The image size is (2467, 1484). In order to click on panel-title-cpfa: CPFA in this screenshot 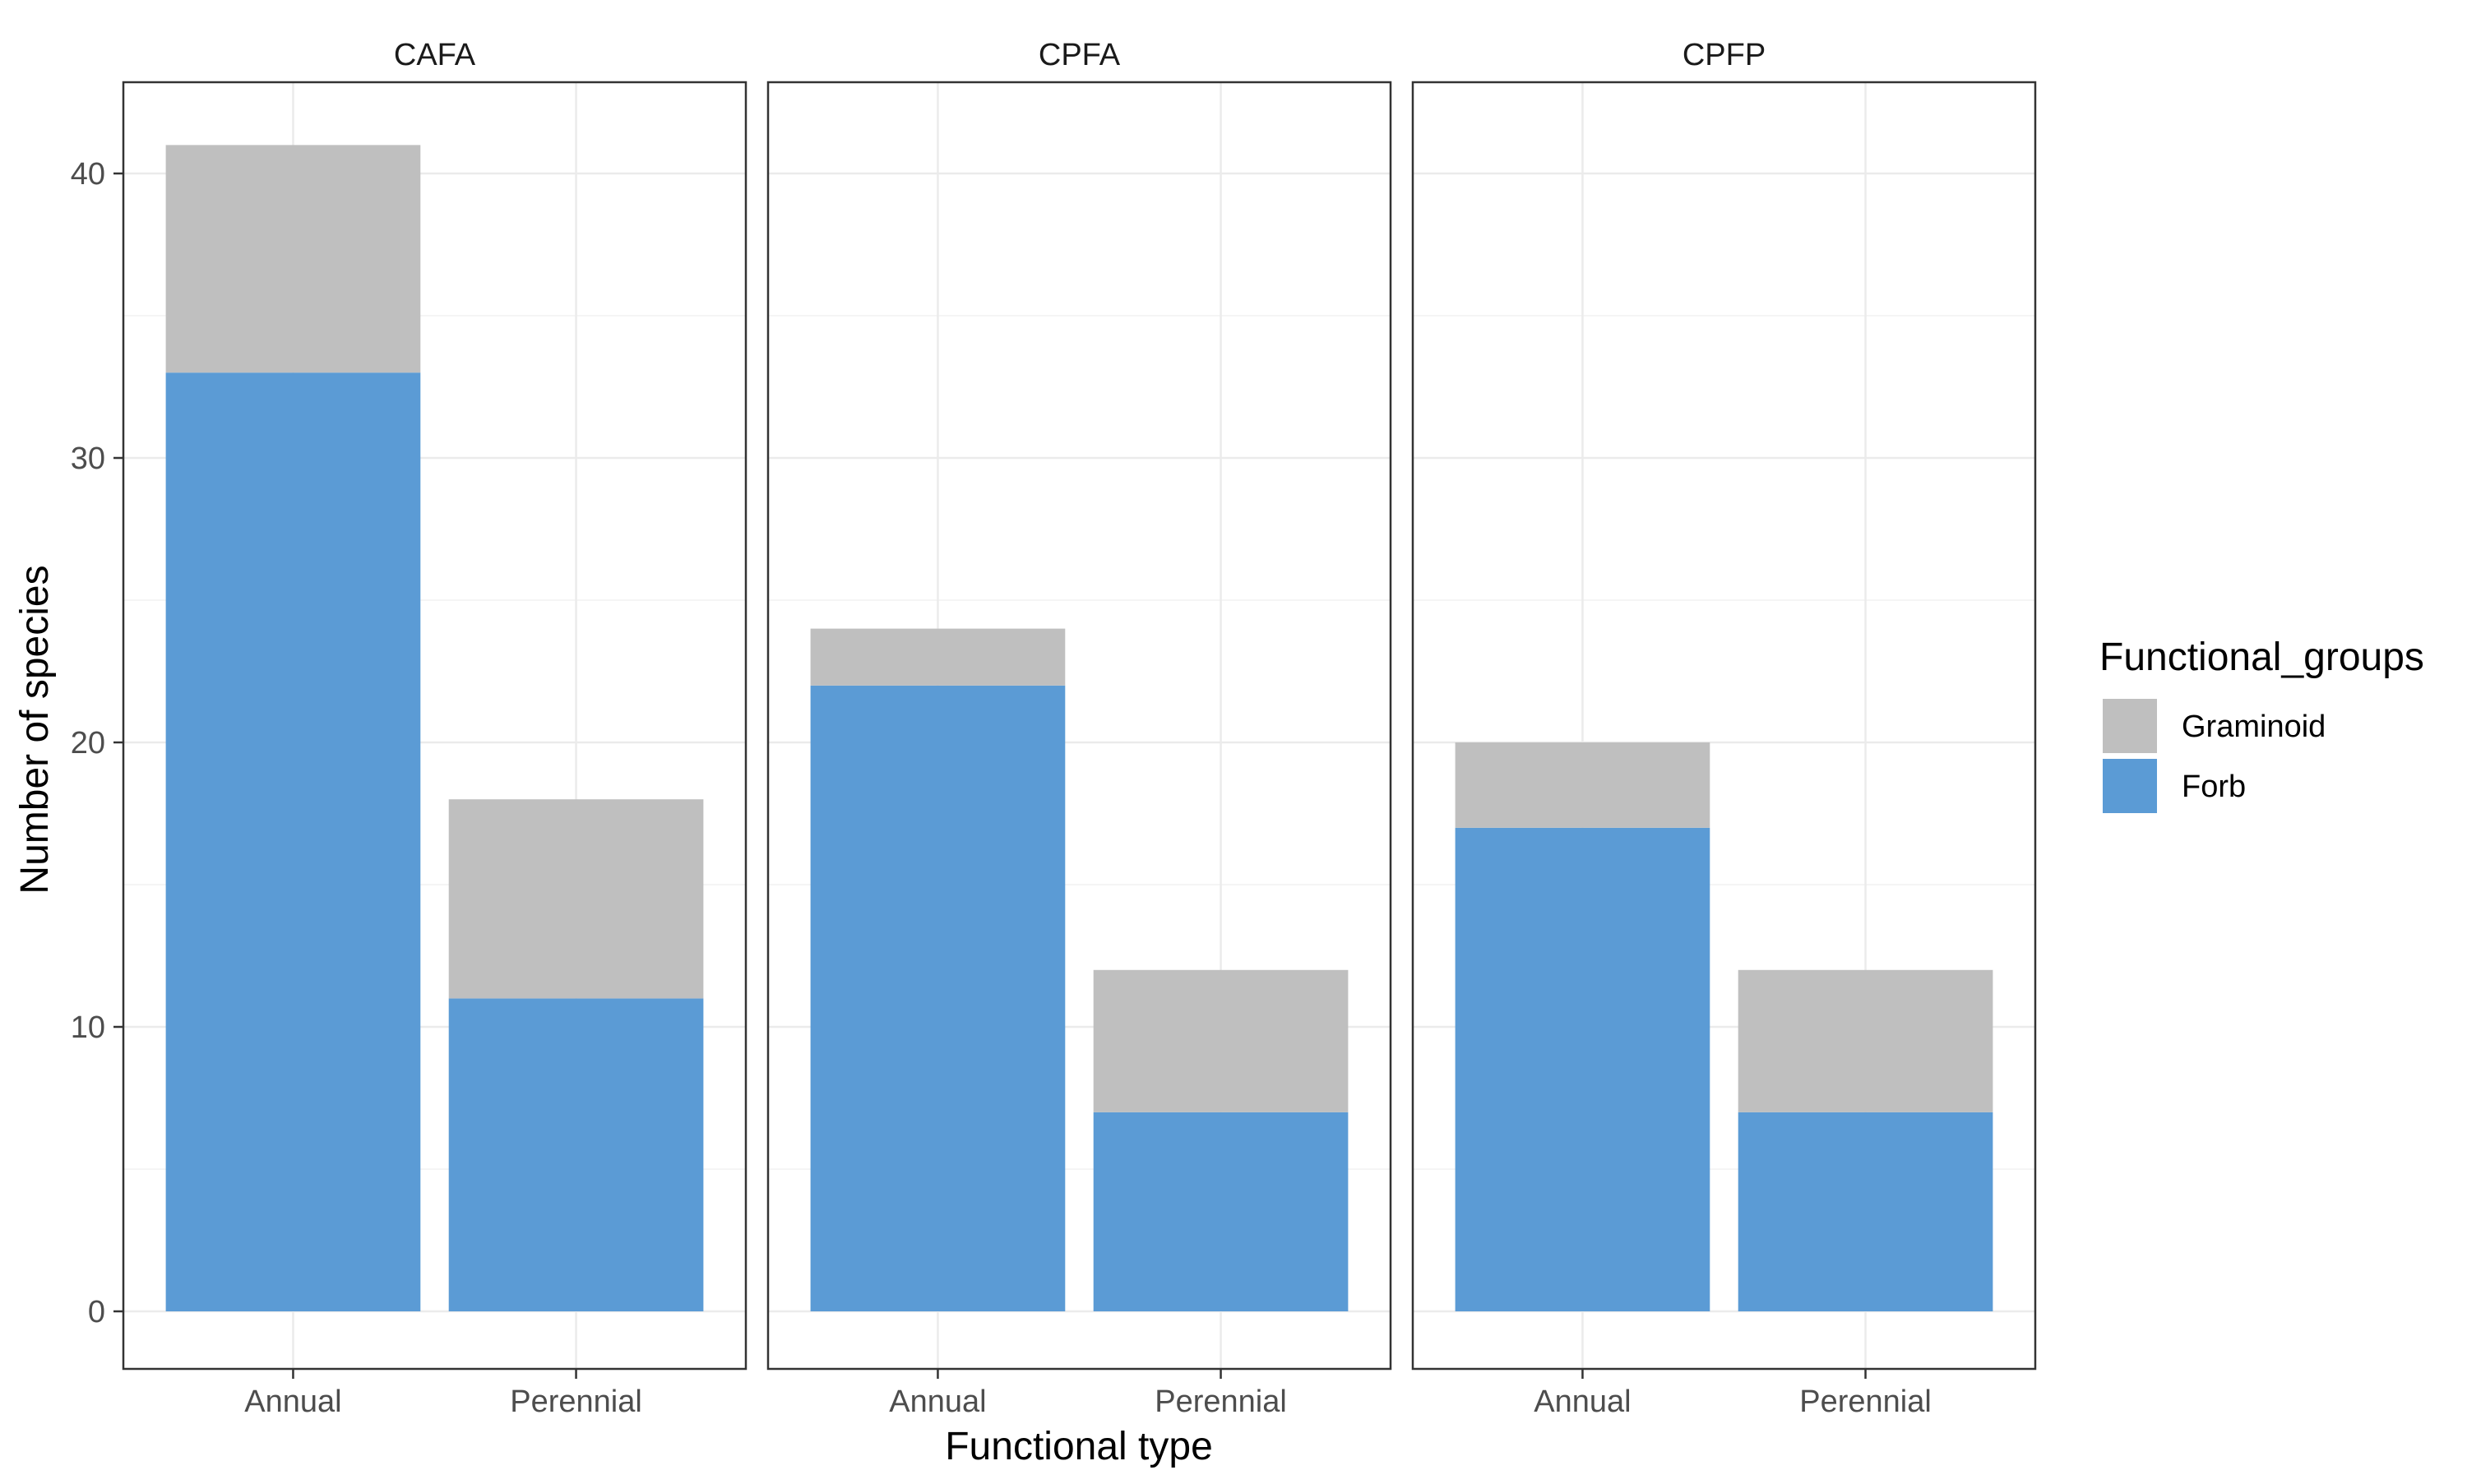, I will do `click(1080, 55)`.